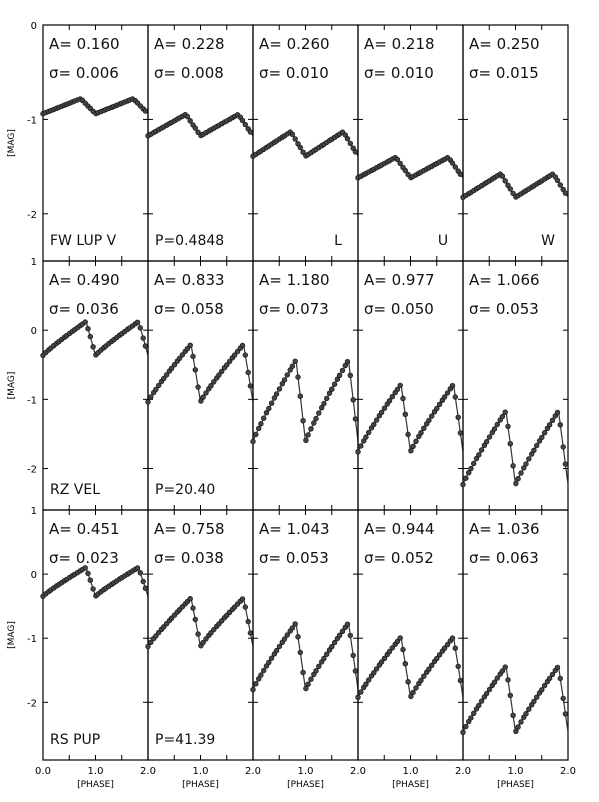 This screenshot has height=802, width=599. What do you see at coordinates (514, 385) in the screenshot?
I see `panel-rz-vel-w: A= 1.066 σ= 0.053` at bounding box center [514, 385].